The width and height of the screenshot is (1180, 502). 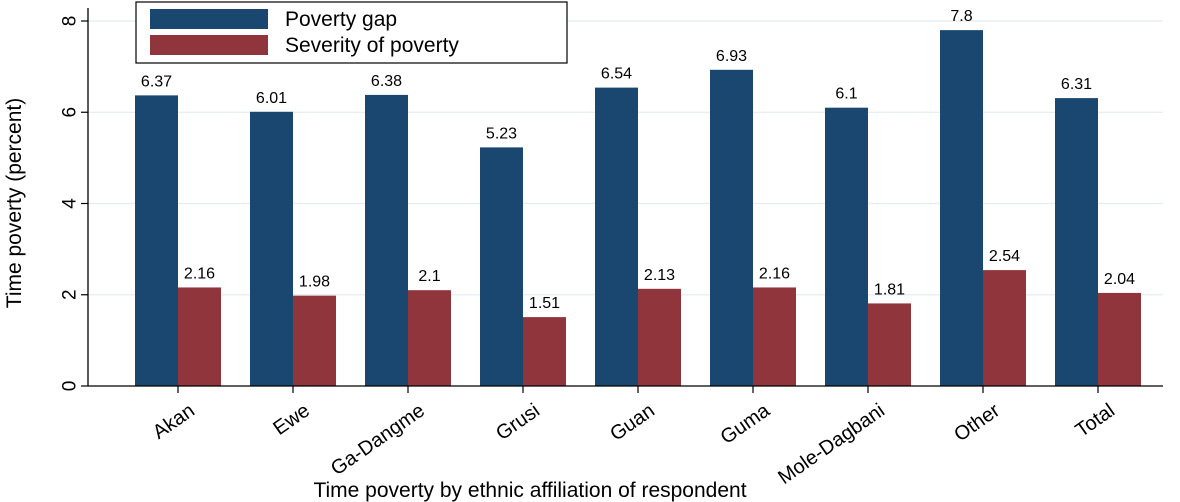 What do you see at coordinates (386, 81) in the screenshot?
I see `data-label-poverty-gap-ga-dangme: 6.38` at bounding box center [386, 81].